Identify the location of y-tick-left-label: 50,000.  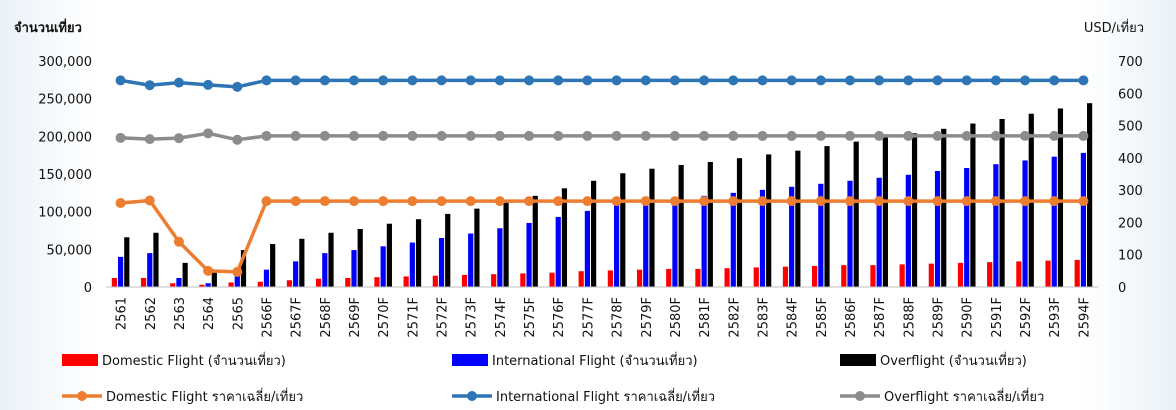
(70, 250).